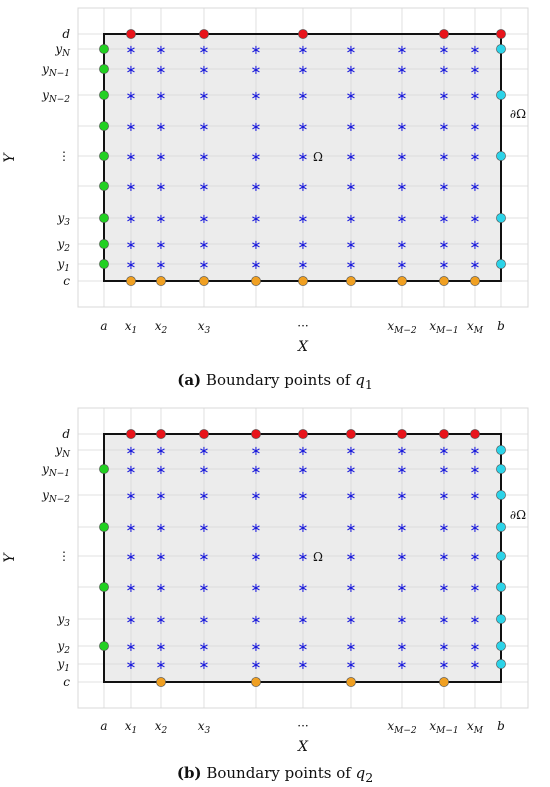 This screenshot has height=787, width=550. Describe the element at coordinates (55, 70) in the screenshot. I see `y-tick-label: yN−1` at that location.